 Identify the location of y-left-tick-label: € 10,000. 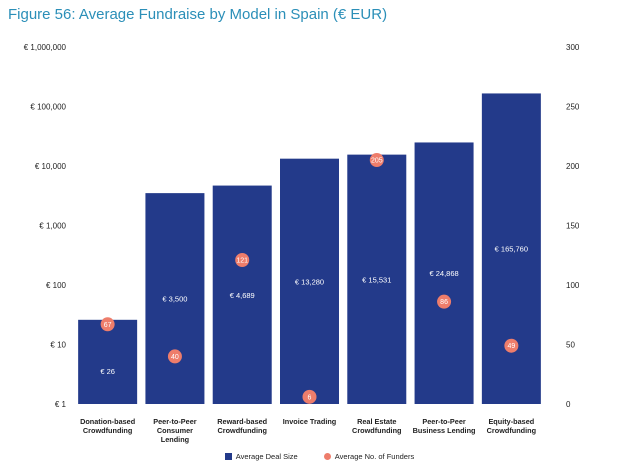
(51, 166).